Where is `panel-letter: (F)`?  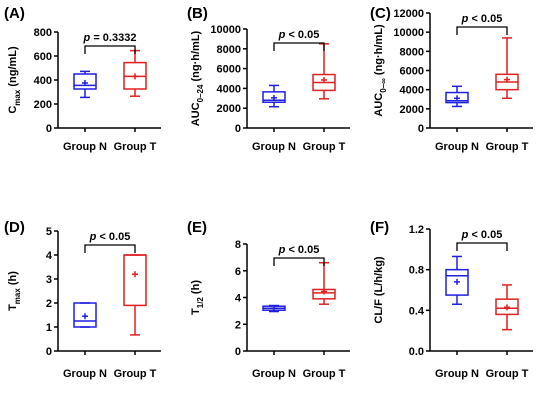
panel-letter: (F) is located at coordinates (379, 227).